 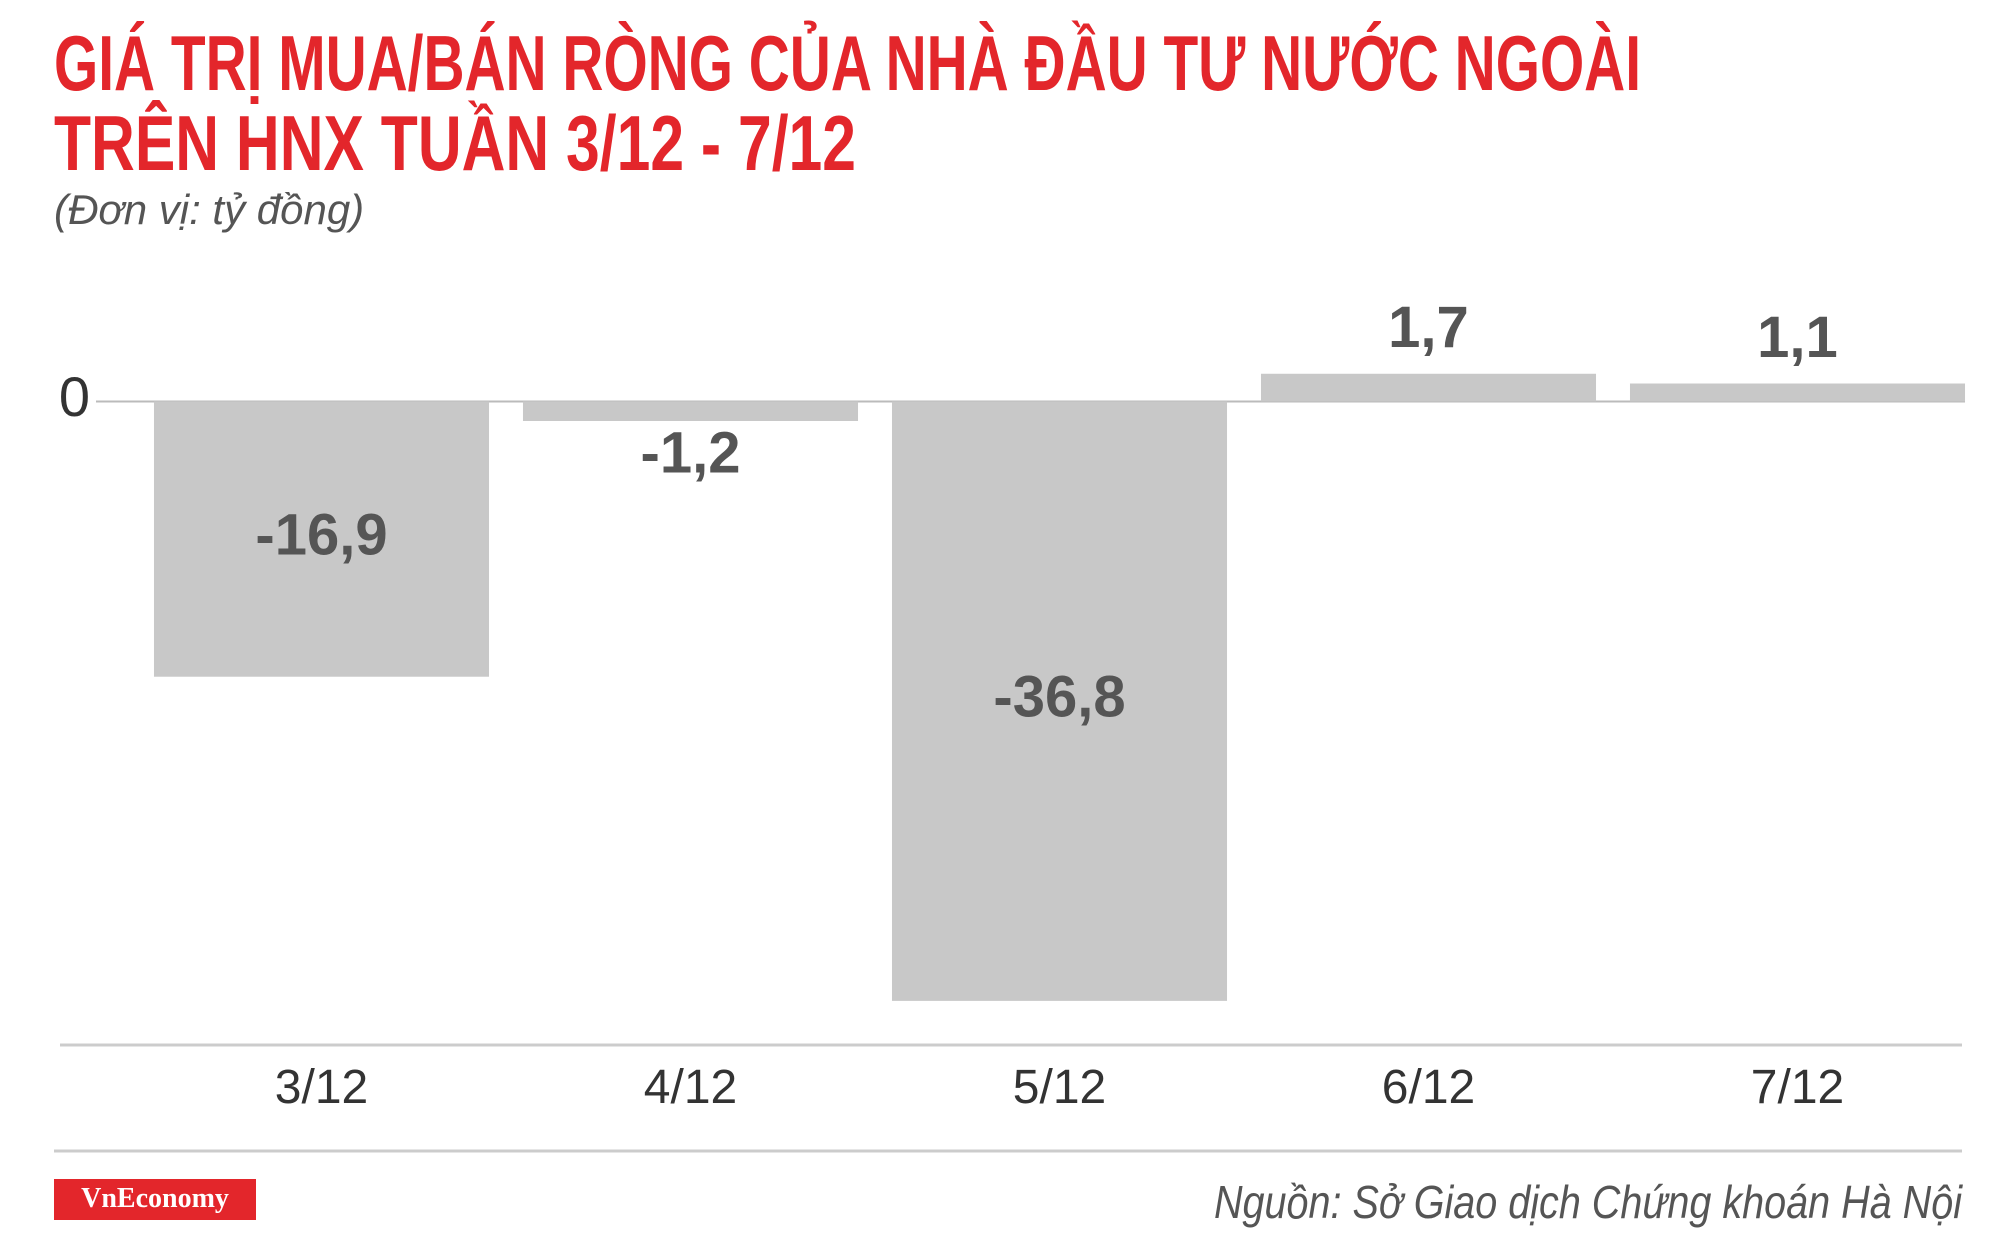 What do you see at coordinates (1428, 327) in the screenshot?
I see `value-label: 1,7` at bounding box center [1428, 327].